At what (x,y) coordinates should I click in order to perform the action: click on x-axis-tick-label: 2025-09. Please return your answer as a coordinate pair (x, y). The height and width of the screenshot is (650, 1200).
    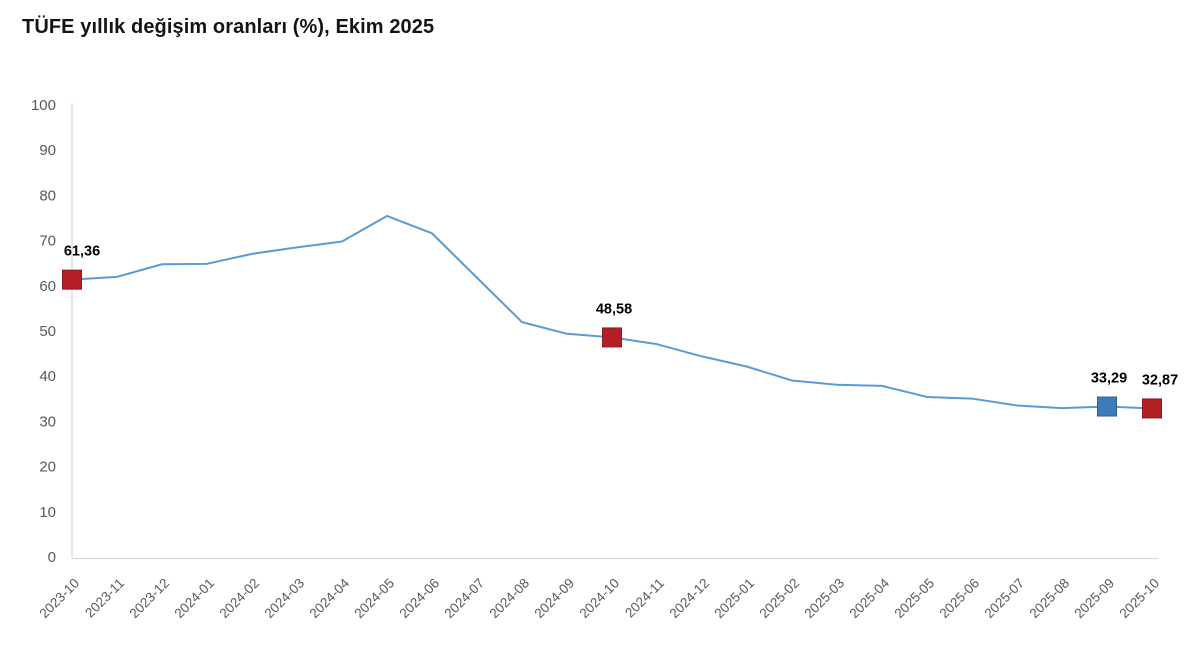
    Looking at the image, I should click on (1094, 599).